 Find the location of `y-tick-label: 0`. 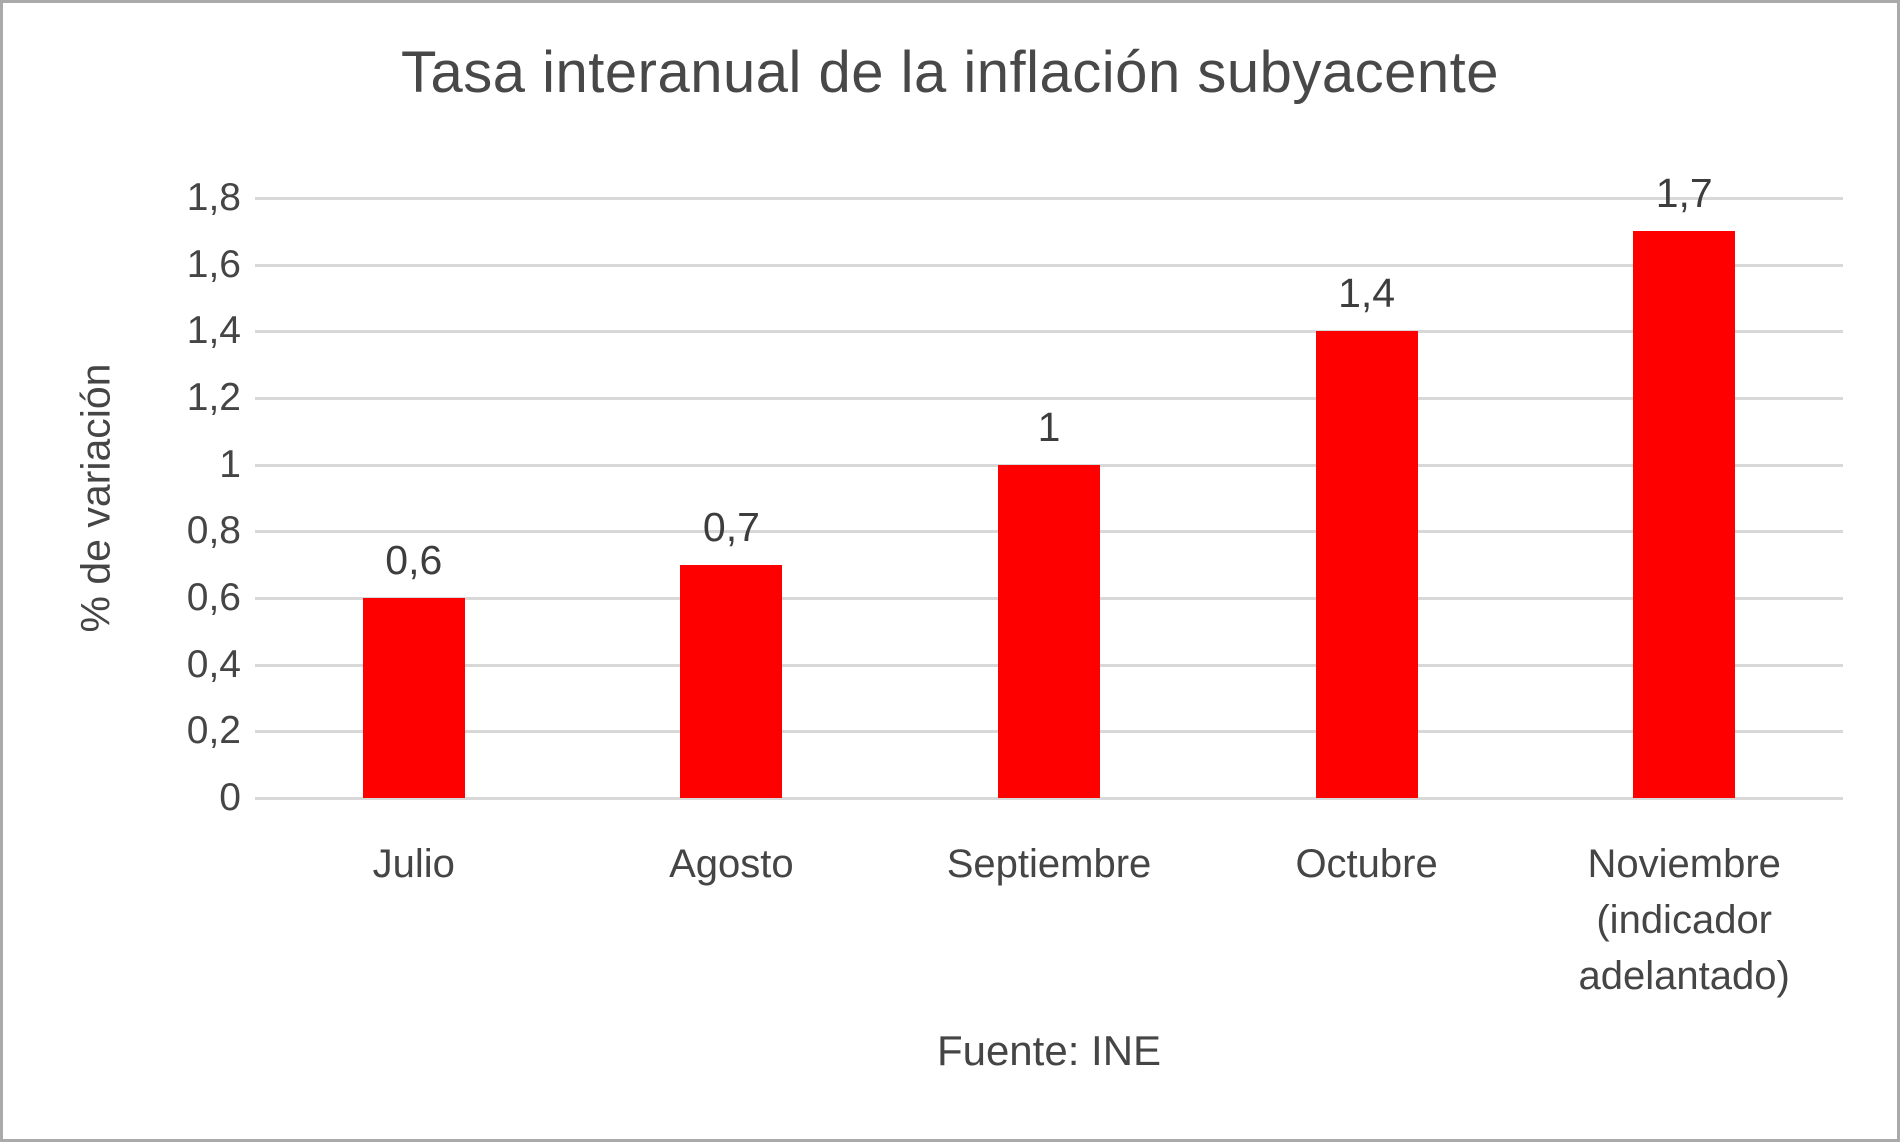

y-tick-label: 0 is located at coordinates (230, 797).